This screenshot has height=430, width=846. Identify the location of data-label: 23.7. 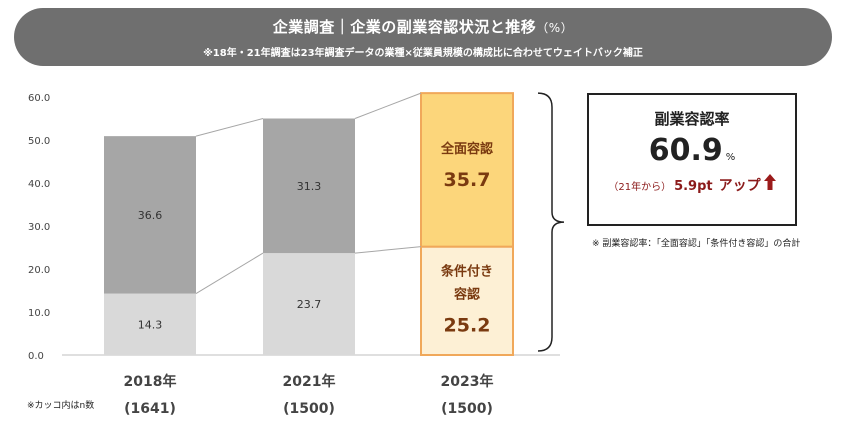
(309, 304).